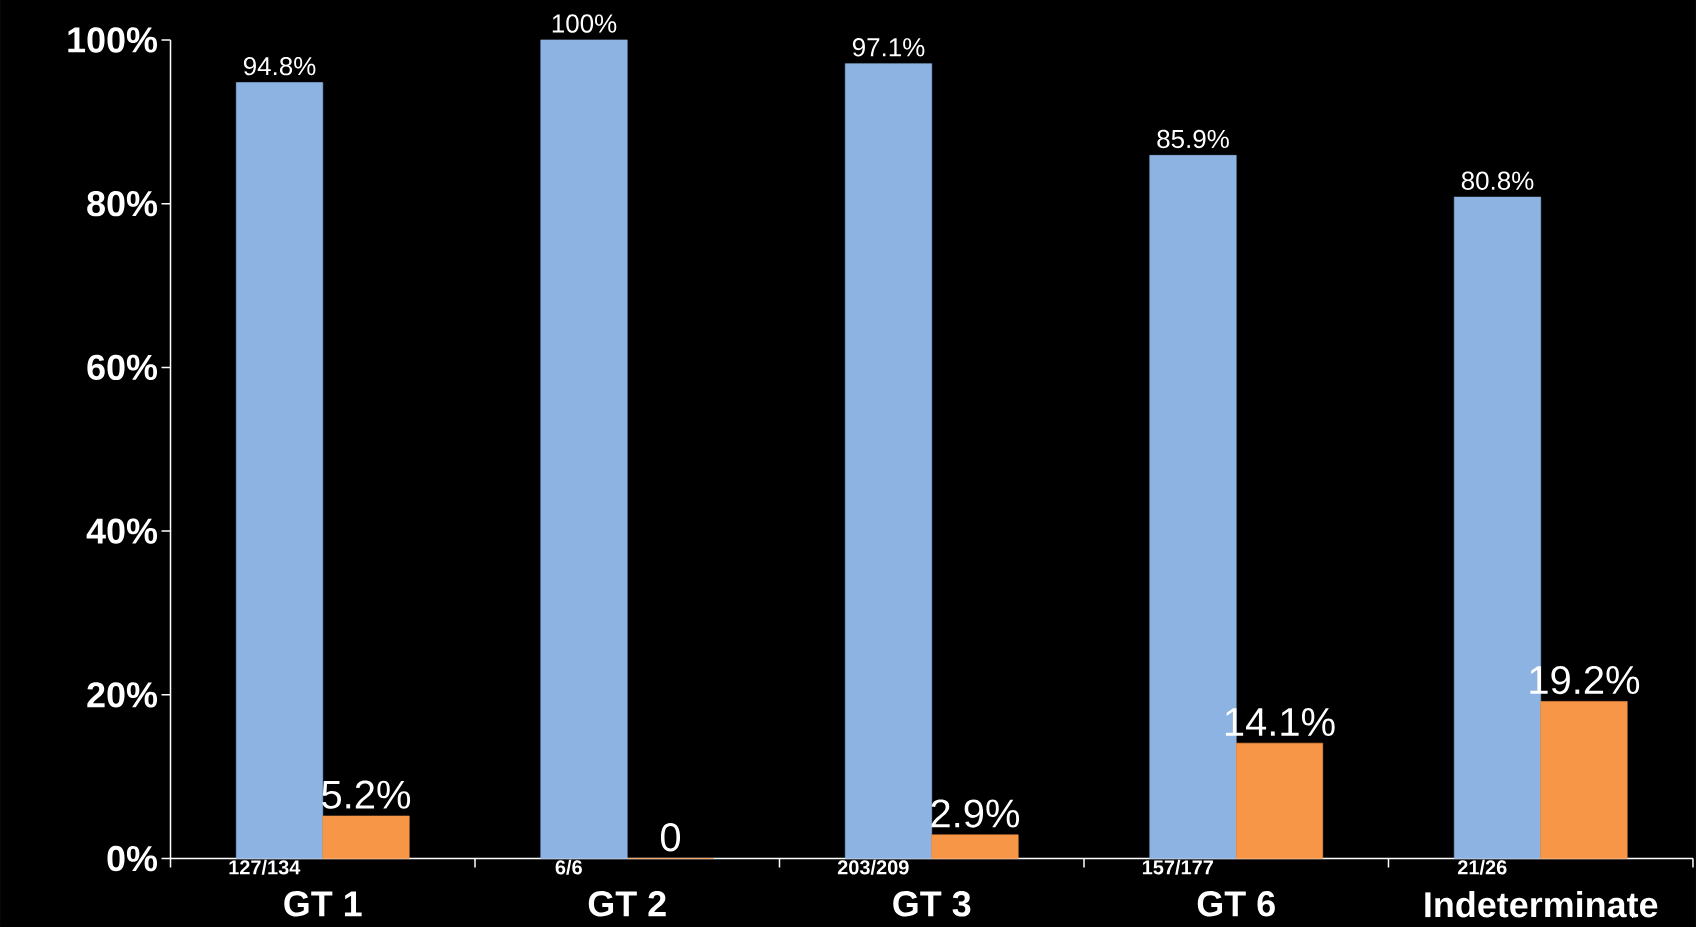  Describe the element at coordinates (1497, 180) in the screenshot. I see `data-label: 80.8%` at that location.